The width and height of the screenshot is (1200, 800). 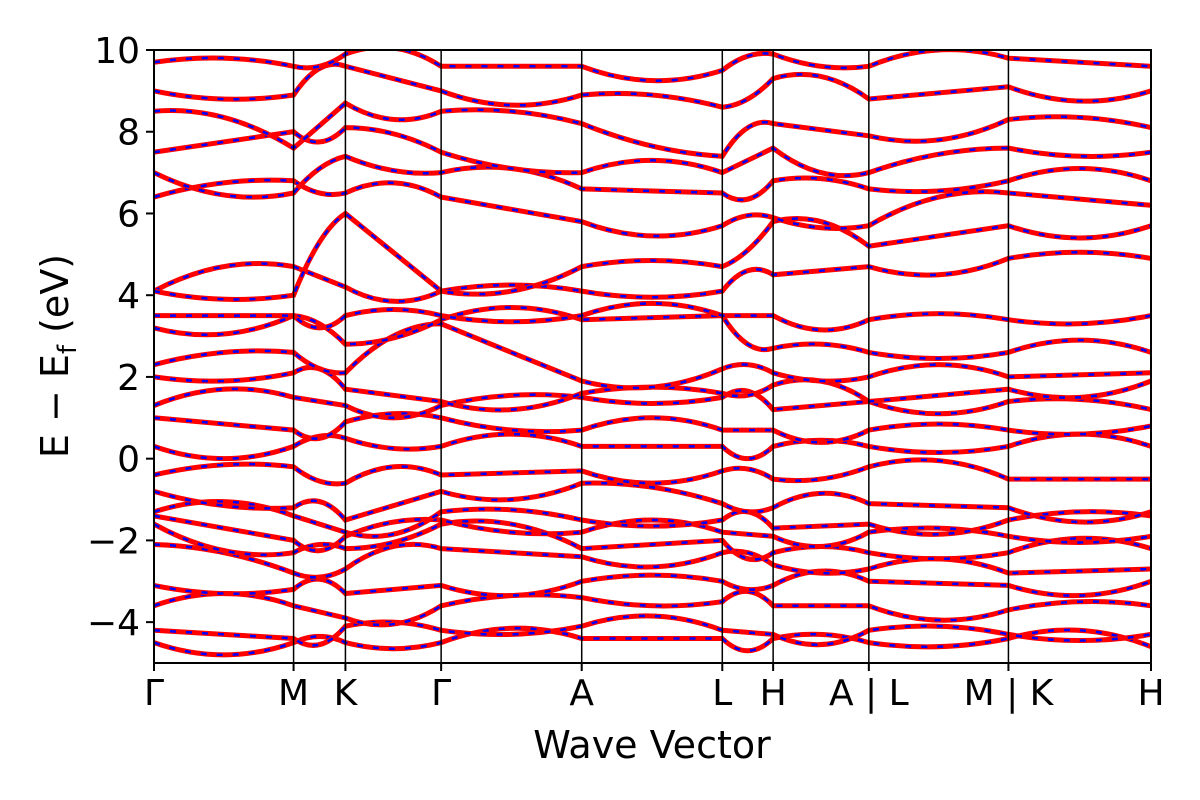 What do you see at coordinates (293, 693) in the screenshot?
I see `x-tick-label: M` at bounding box center [293, 693].